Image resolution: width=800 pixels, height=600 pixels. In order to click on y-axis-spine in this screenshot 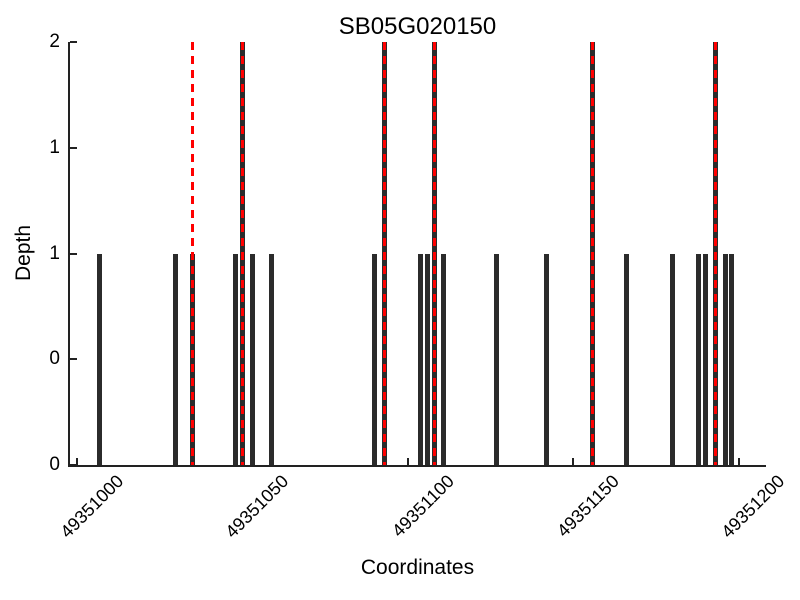, I will do `click(69, 254)`.